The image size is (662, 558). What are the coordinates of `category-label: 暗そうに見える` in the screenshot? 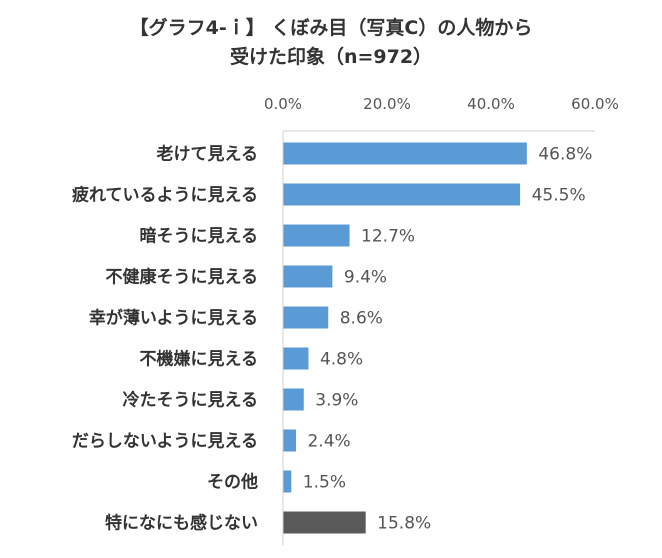 It's located at (199, 236).